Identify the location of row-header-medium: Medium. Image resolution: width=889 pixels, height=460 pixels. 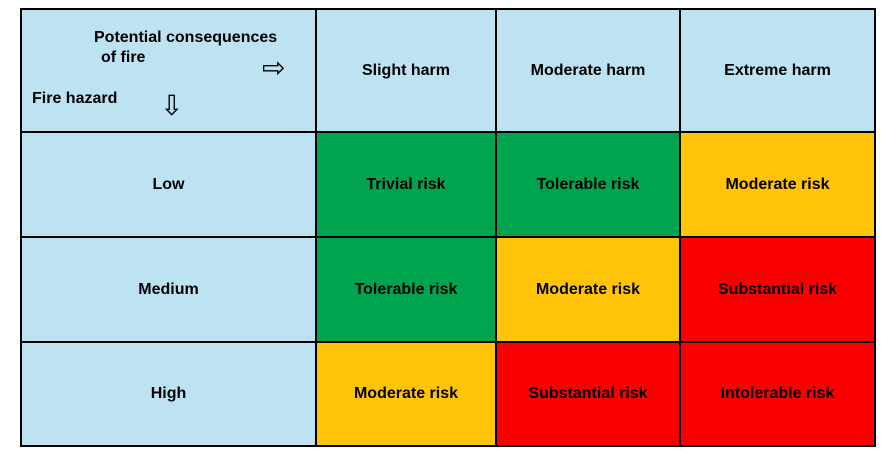
(168, 289).